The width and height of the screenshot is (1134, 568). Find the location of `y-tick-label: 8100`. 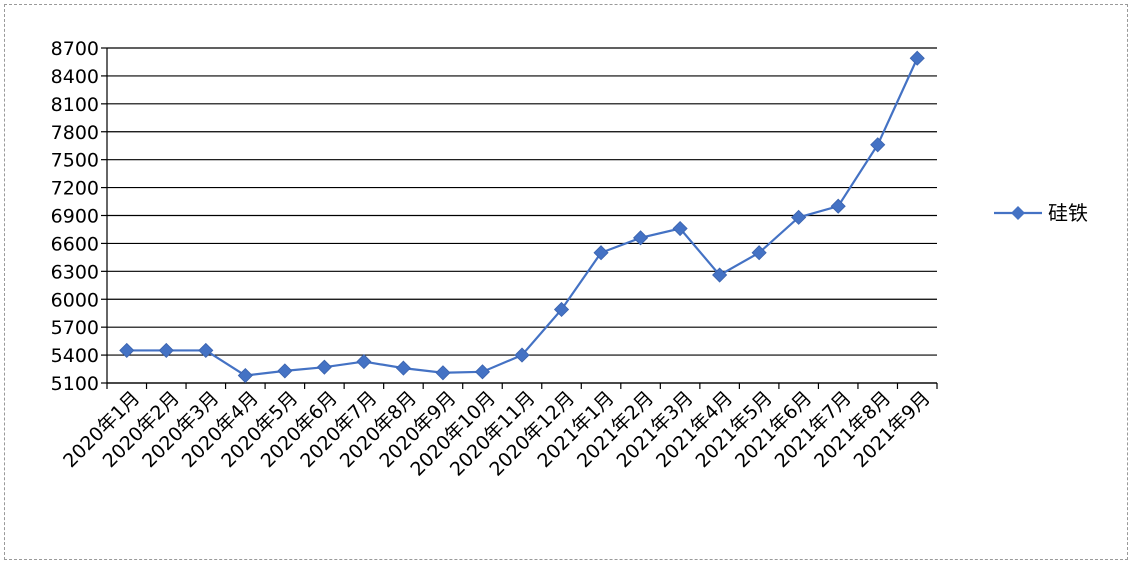

y-tick-label: 8100 is located at coordinates (75, 105).